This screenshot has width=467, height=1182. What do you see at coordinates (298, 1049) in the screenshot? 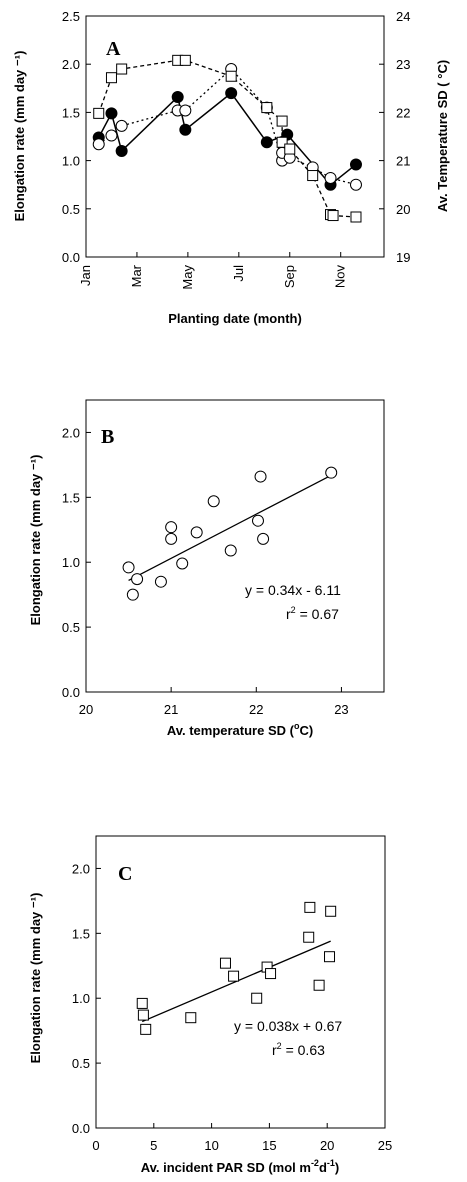
I see `chart-c-r-squared: r2 = 0.63` at bounding box center [298, 1049].